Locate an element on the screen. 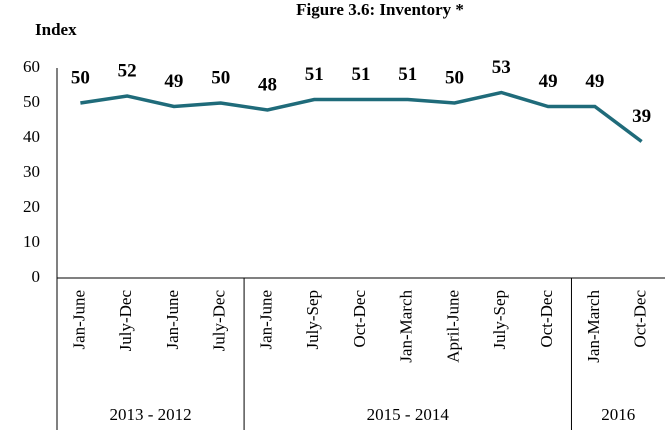  data-label: 52 is located at coordinates (127, 70).